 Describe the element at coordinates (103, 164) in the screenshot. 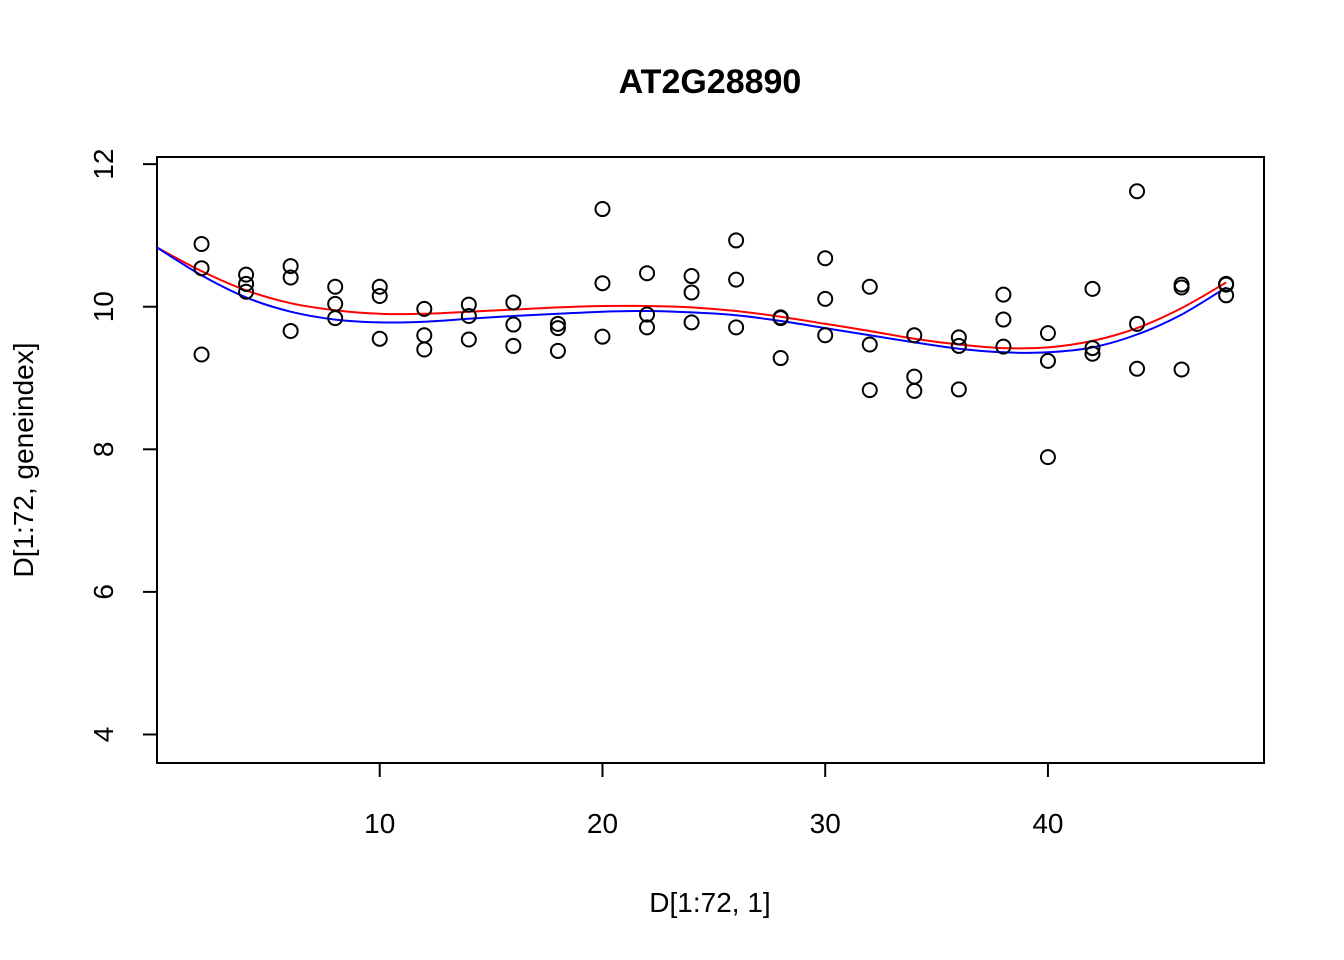

I see `y-tick-label: 12` at that location.